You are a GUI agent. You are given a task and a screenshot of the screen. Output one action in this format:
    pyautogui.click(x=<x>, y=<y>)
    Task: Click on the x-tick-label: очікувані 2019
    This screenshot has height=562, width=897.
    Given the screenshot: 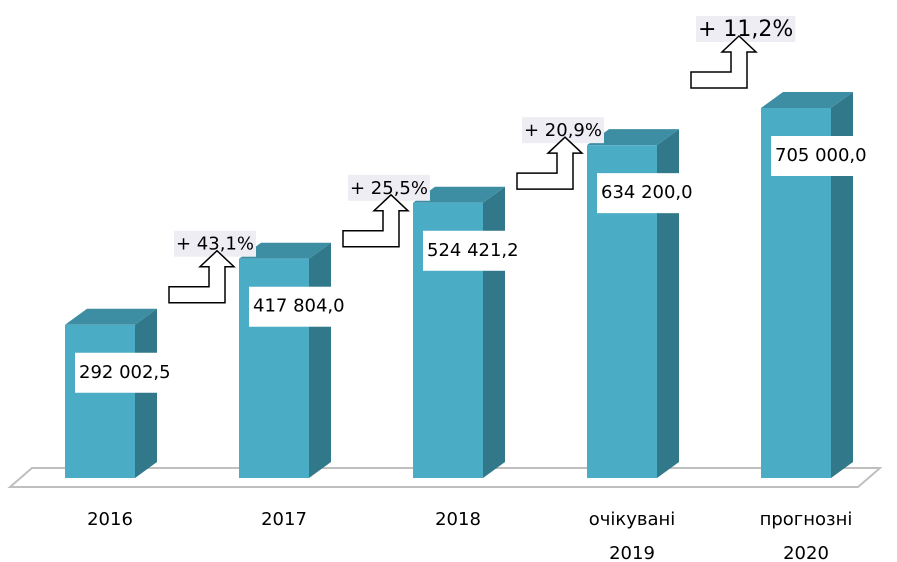 What is the action you would take?
    pyautogui.click(x=632, y=535)
    